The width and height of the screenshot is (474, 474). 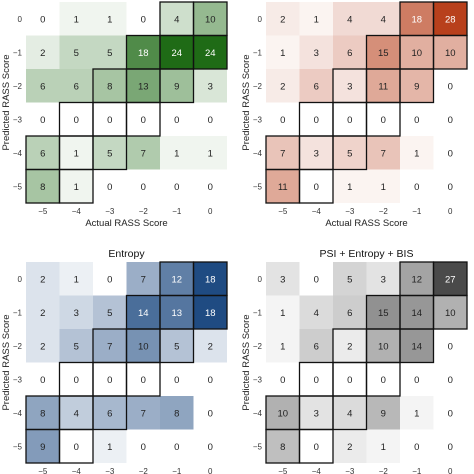 I want to click on x-tick-label: −1, so click(x=177, y=470).